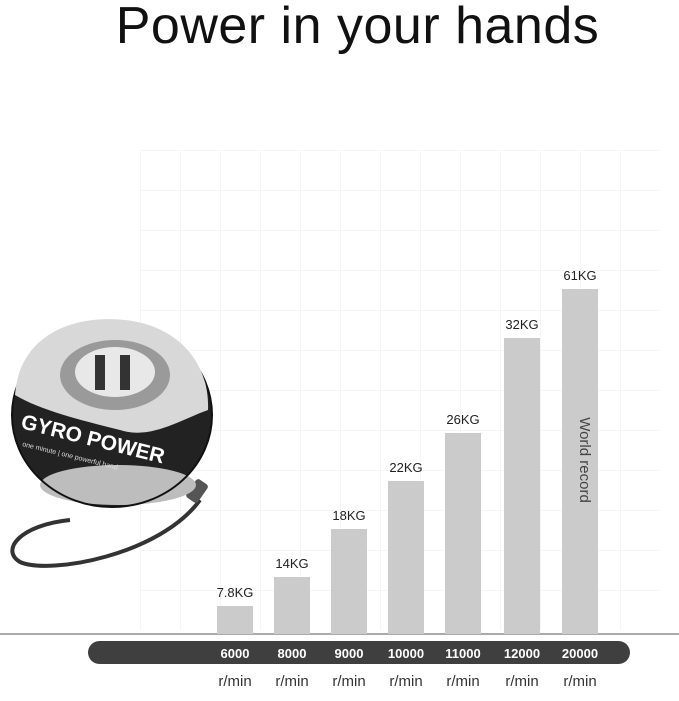 The height and width of the screenshot is (701, 679). What do you see at coordinates (405, 467) in the screenshot?
I see `bar-data-label: 22KG` at bounding box center [405, 467].